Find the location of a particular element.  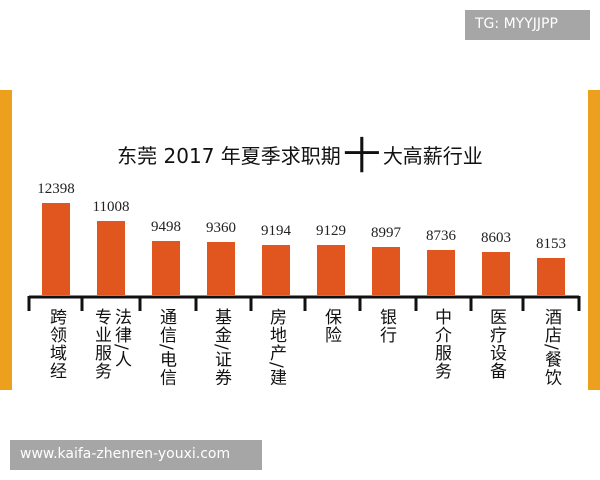

value-label: 9360 is located at coordinates (221, 228).